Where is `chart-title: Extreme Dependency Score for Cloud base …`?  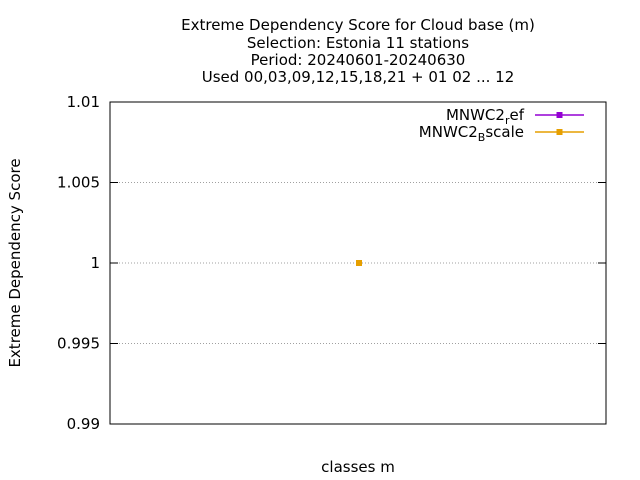
chart-title: Extreme Dependency Score for Cloud base … is located at coordinates (358, 51).